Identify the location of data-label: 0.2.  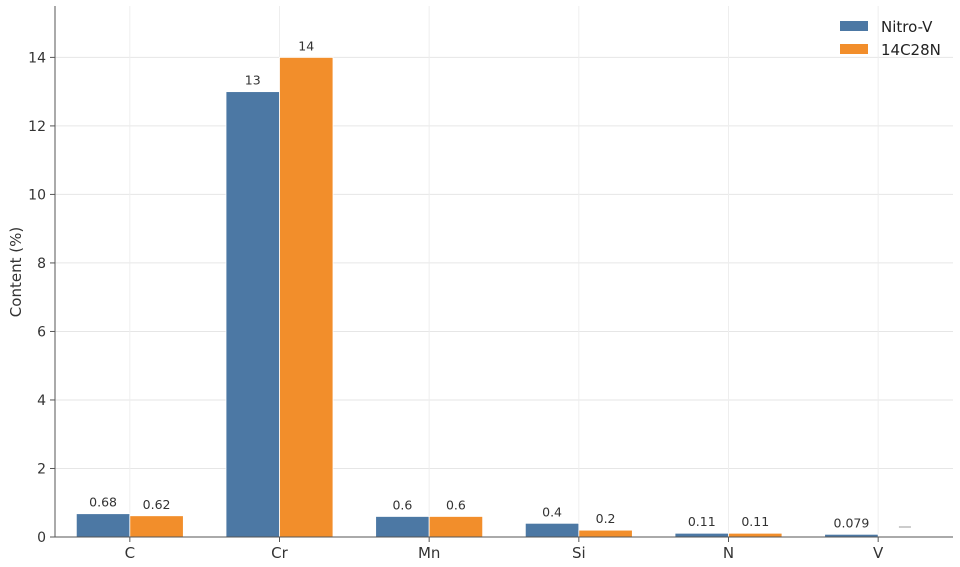
(606, 518).